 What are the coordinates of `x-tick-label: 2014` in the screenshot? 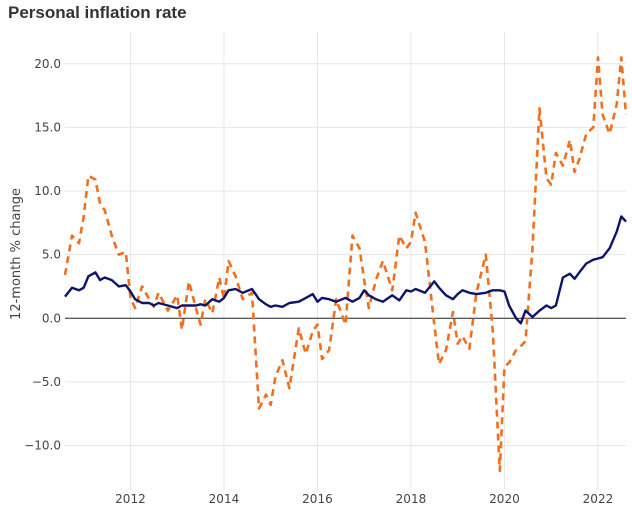 It's located at (224, 499).